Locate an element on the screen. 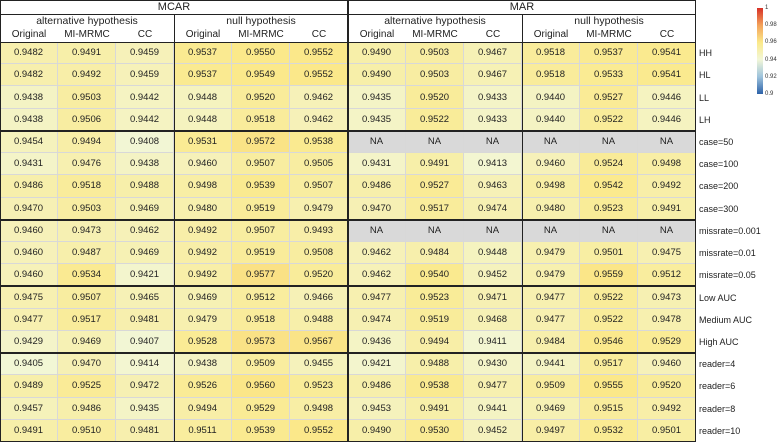 The width and height of the screenshot is (777, 442). subgroup-header: alternative hypothesis is located at coordinates (87, 20).